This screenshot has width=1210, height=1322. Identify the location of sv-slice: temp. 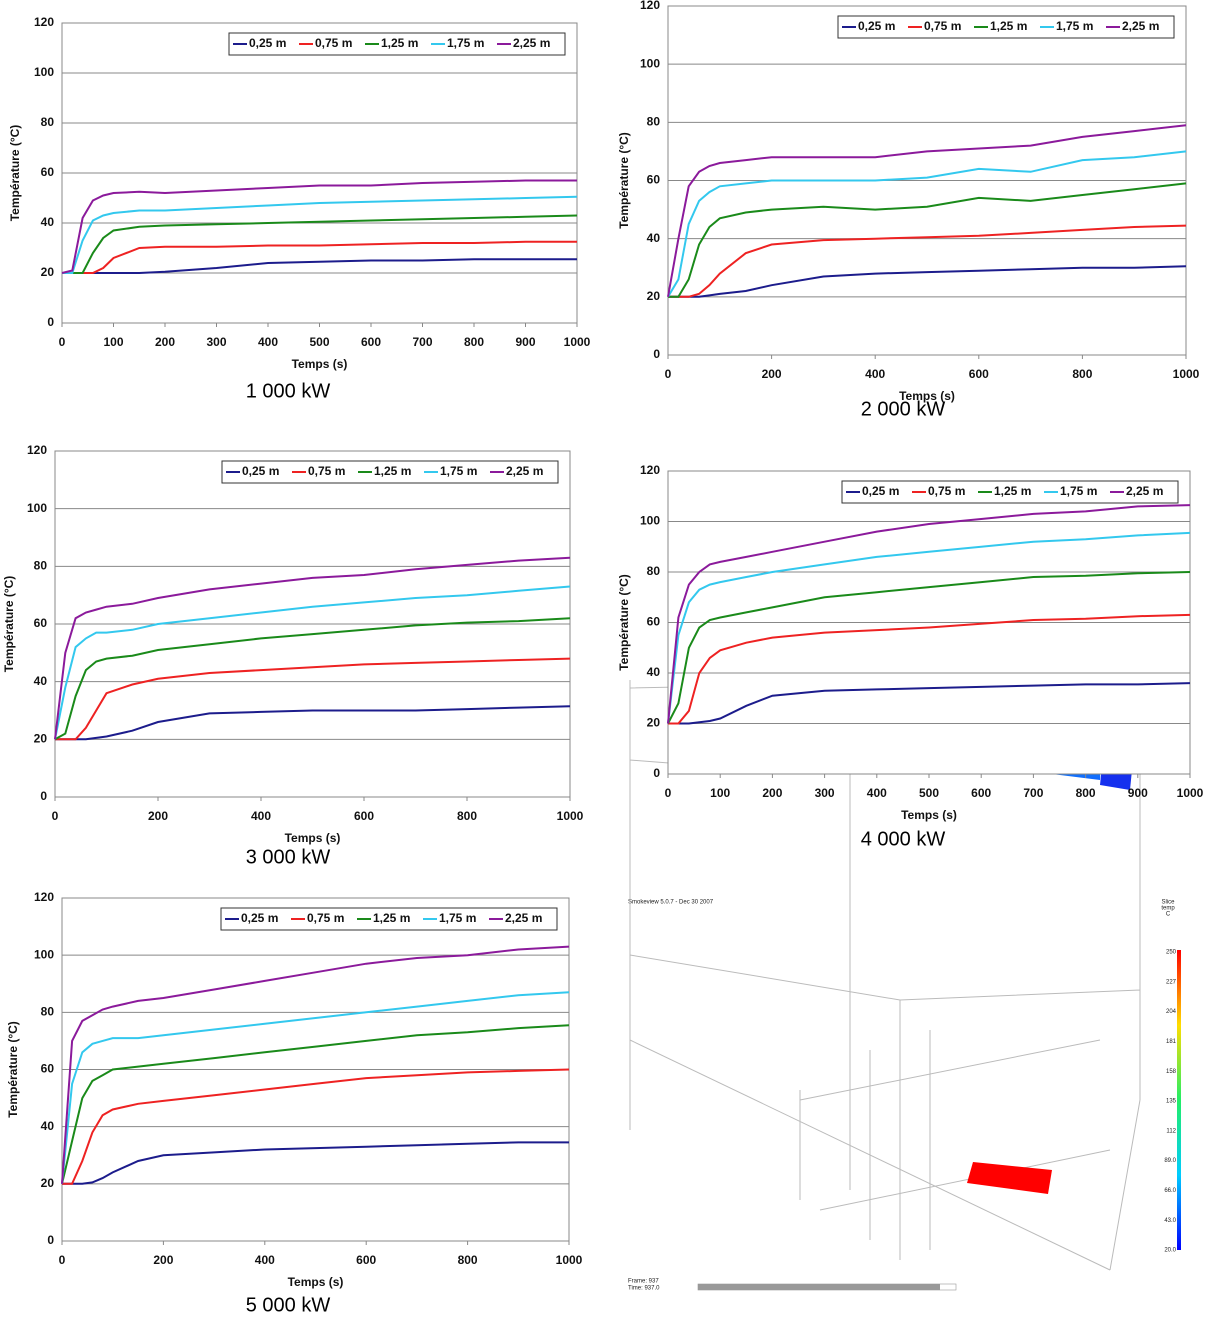
(1168, 909).